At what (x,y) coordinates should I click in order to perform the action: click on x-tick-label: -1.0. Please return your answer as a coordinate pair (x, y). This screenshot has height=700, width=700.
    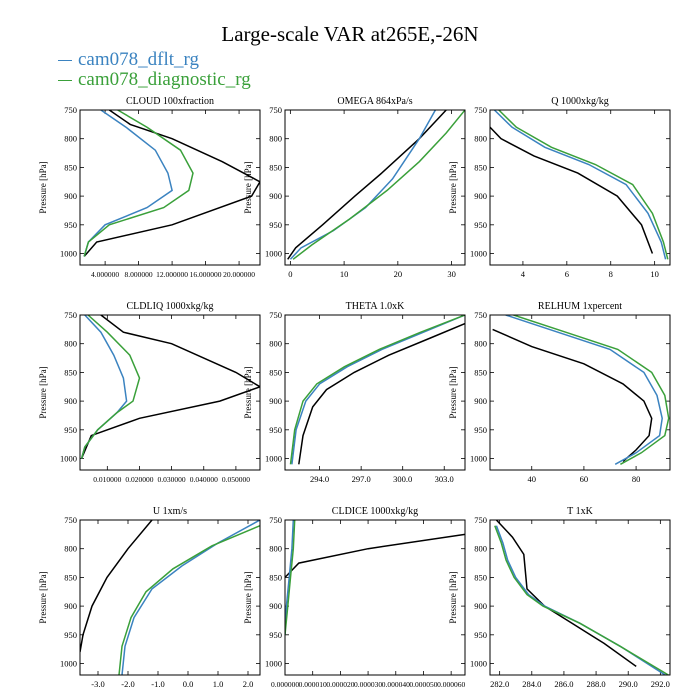
    Looking at the image, I should click on (157, 684).